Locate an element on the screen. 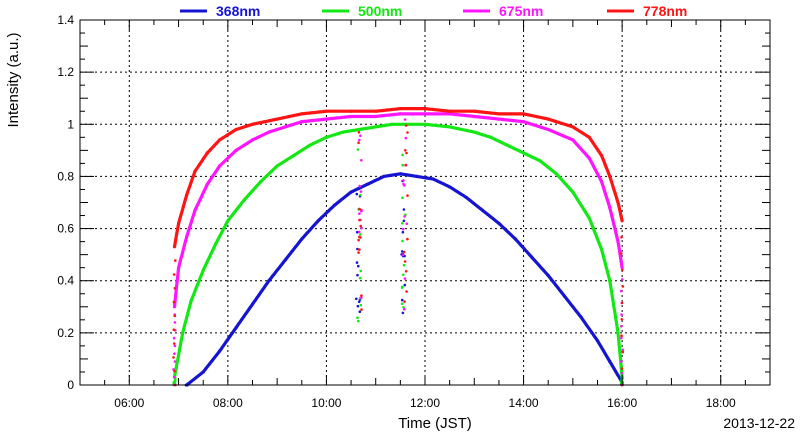  legend-label-675nm: 675nm is located at coordinates (521, 11).